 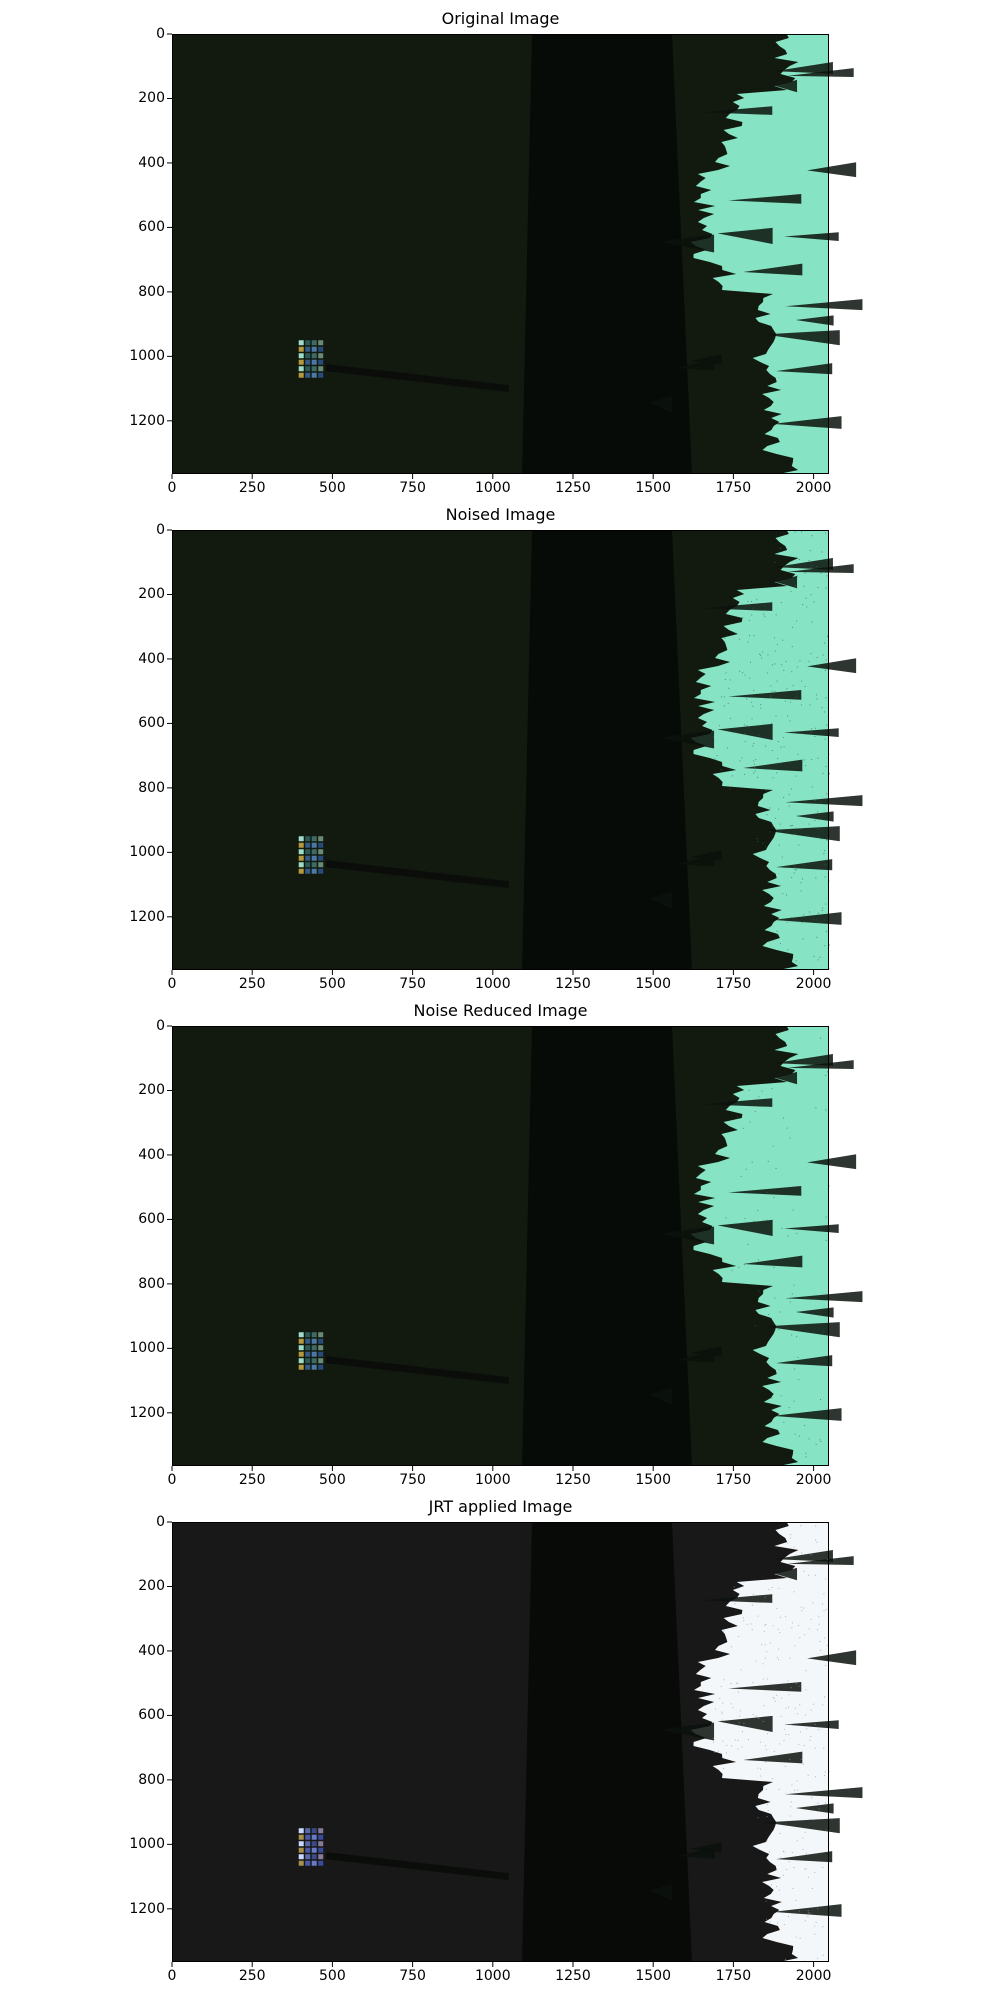 I want to click on x-tick-label: 500, so click(x=332, y=984).